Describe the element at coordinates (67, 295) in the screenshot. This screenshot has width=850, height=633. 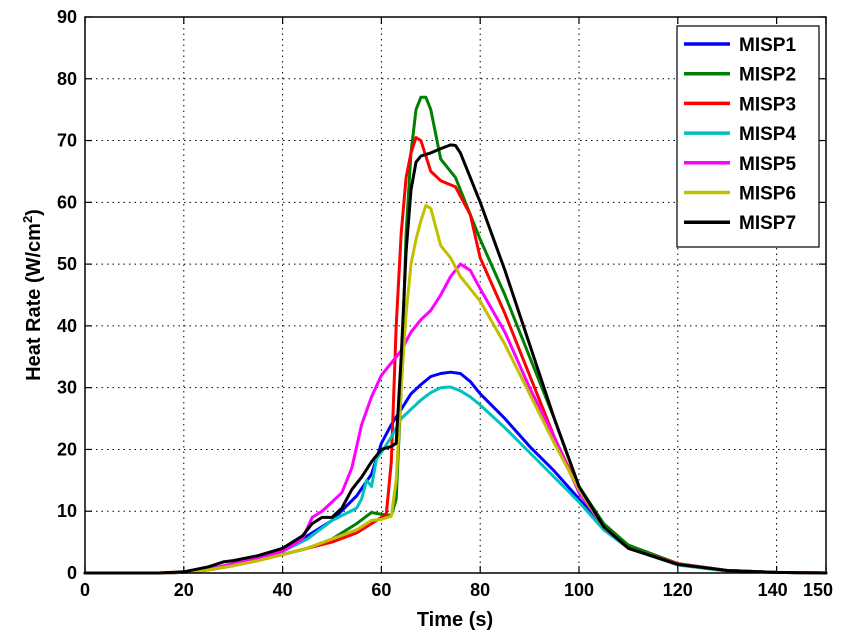
I see `y-tick-labels: 0 10 20 30 40 50 60 70 80 90` at that location.